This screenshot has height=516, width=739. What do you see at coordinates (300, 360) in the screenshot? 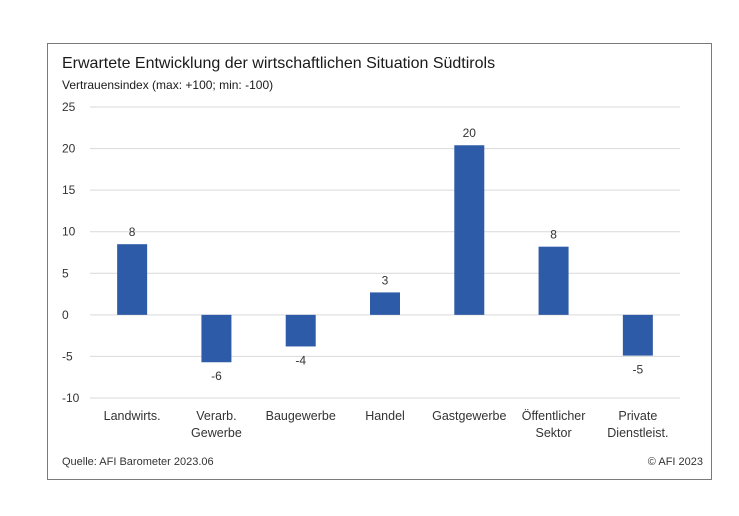
I see `data-label: -4` at bounding box center [300, 360].